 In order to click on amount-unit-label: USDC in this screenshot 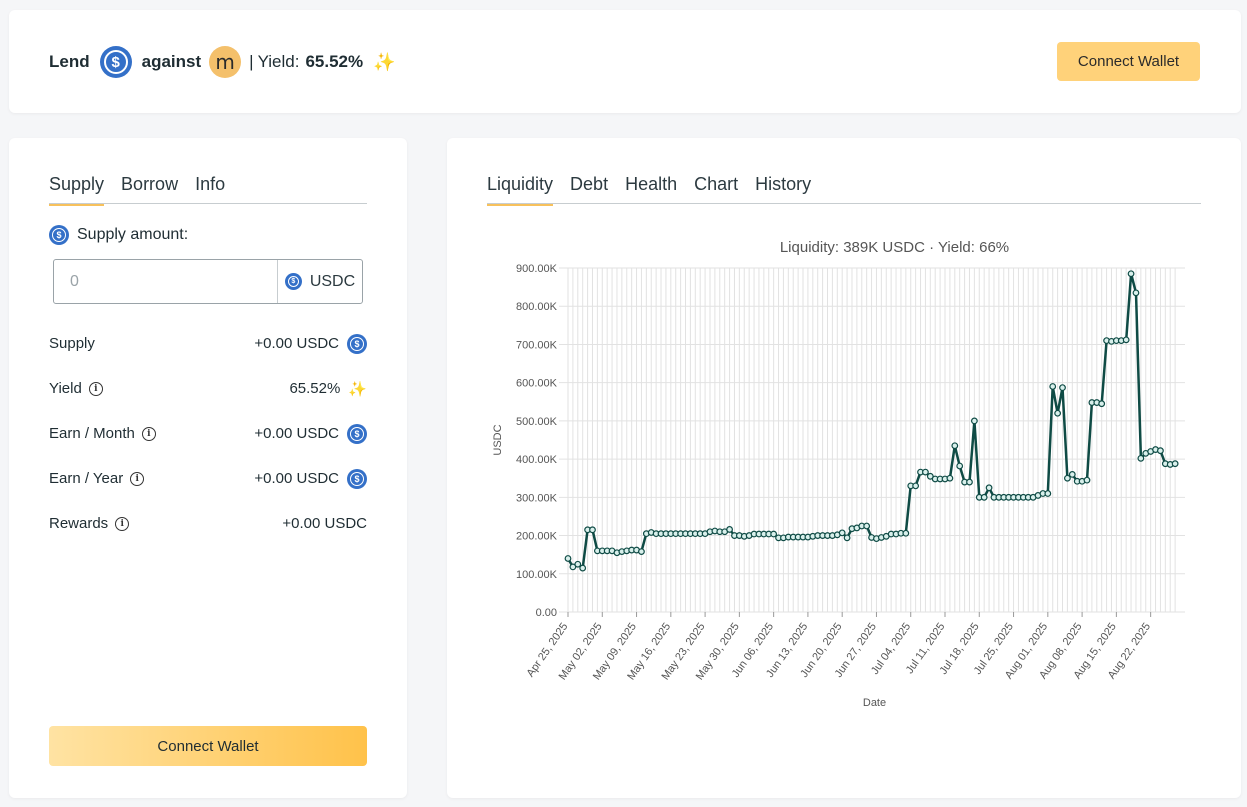, I will do `click(332, 281)`.